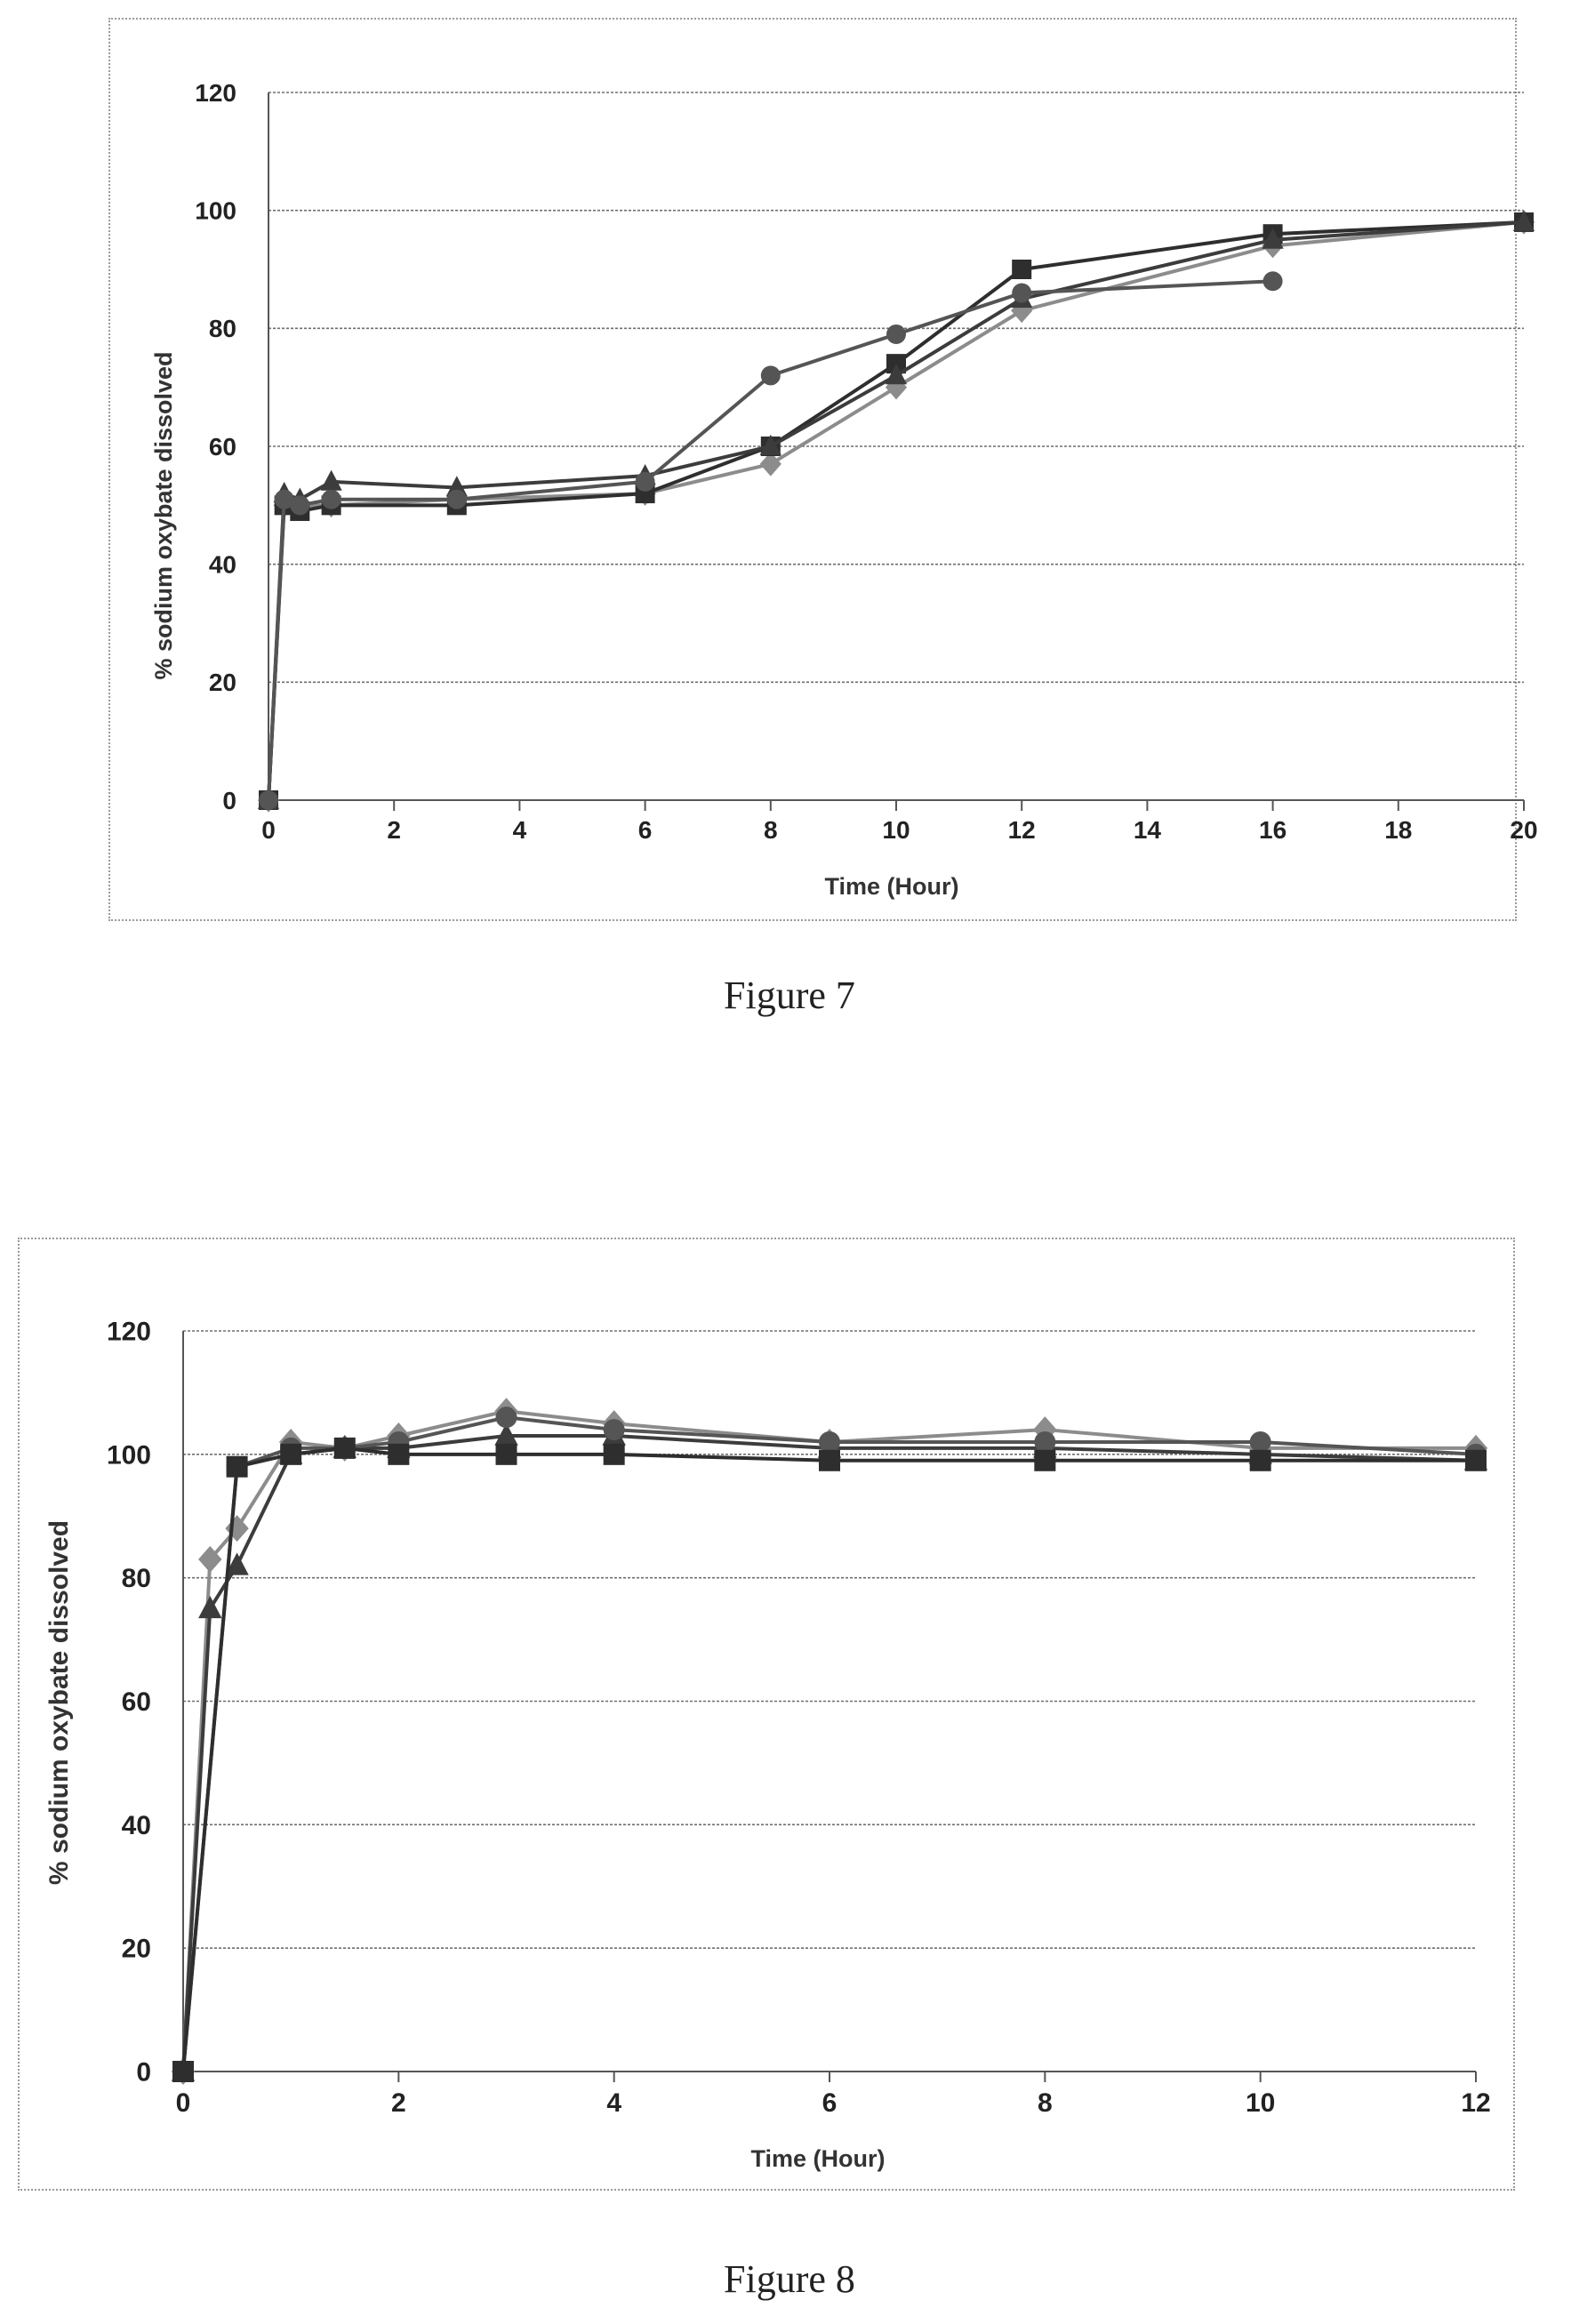 The image size is (1579, 2324). What do you see at coordinates (789, 995) in the screenshot?
I see `figure-7-caption: Figure 7` at bounding box center [789, 995].